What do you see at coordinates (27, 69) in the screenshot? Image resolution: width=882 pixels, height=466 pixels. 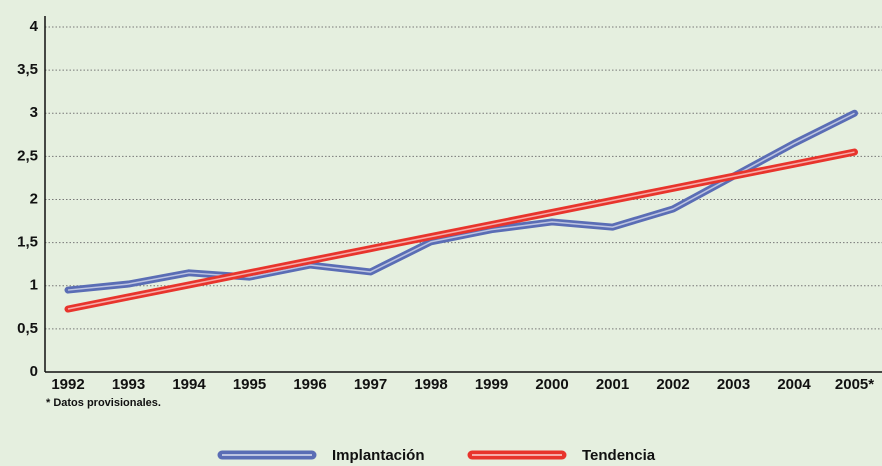 I see `y-tick-label: 3,5` at bounding box center [27, 69].